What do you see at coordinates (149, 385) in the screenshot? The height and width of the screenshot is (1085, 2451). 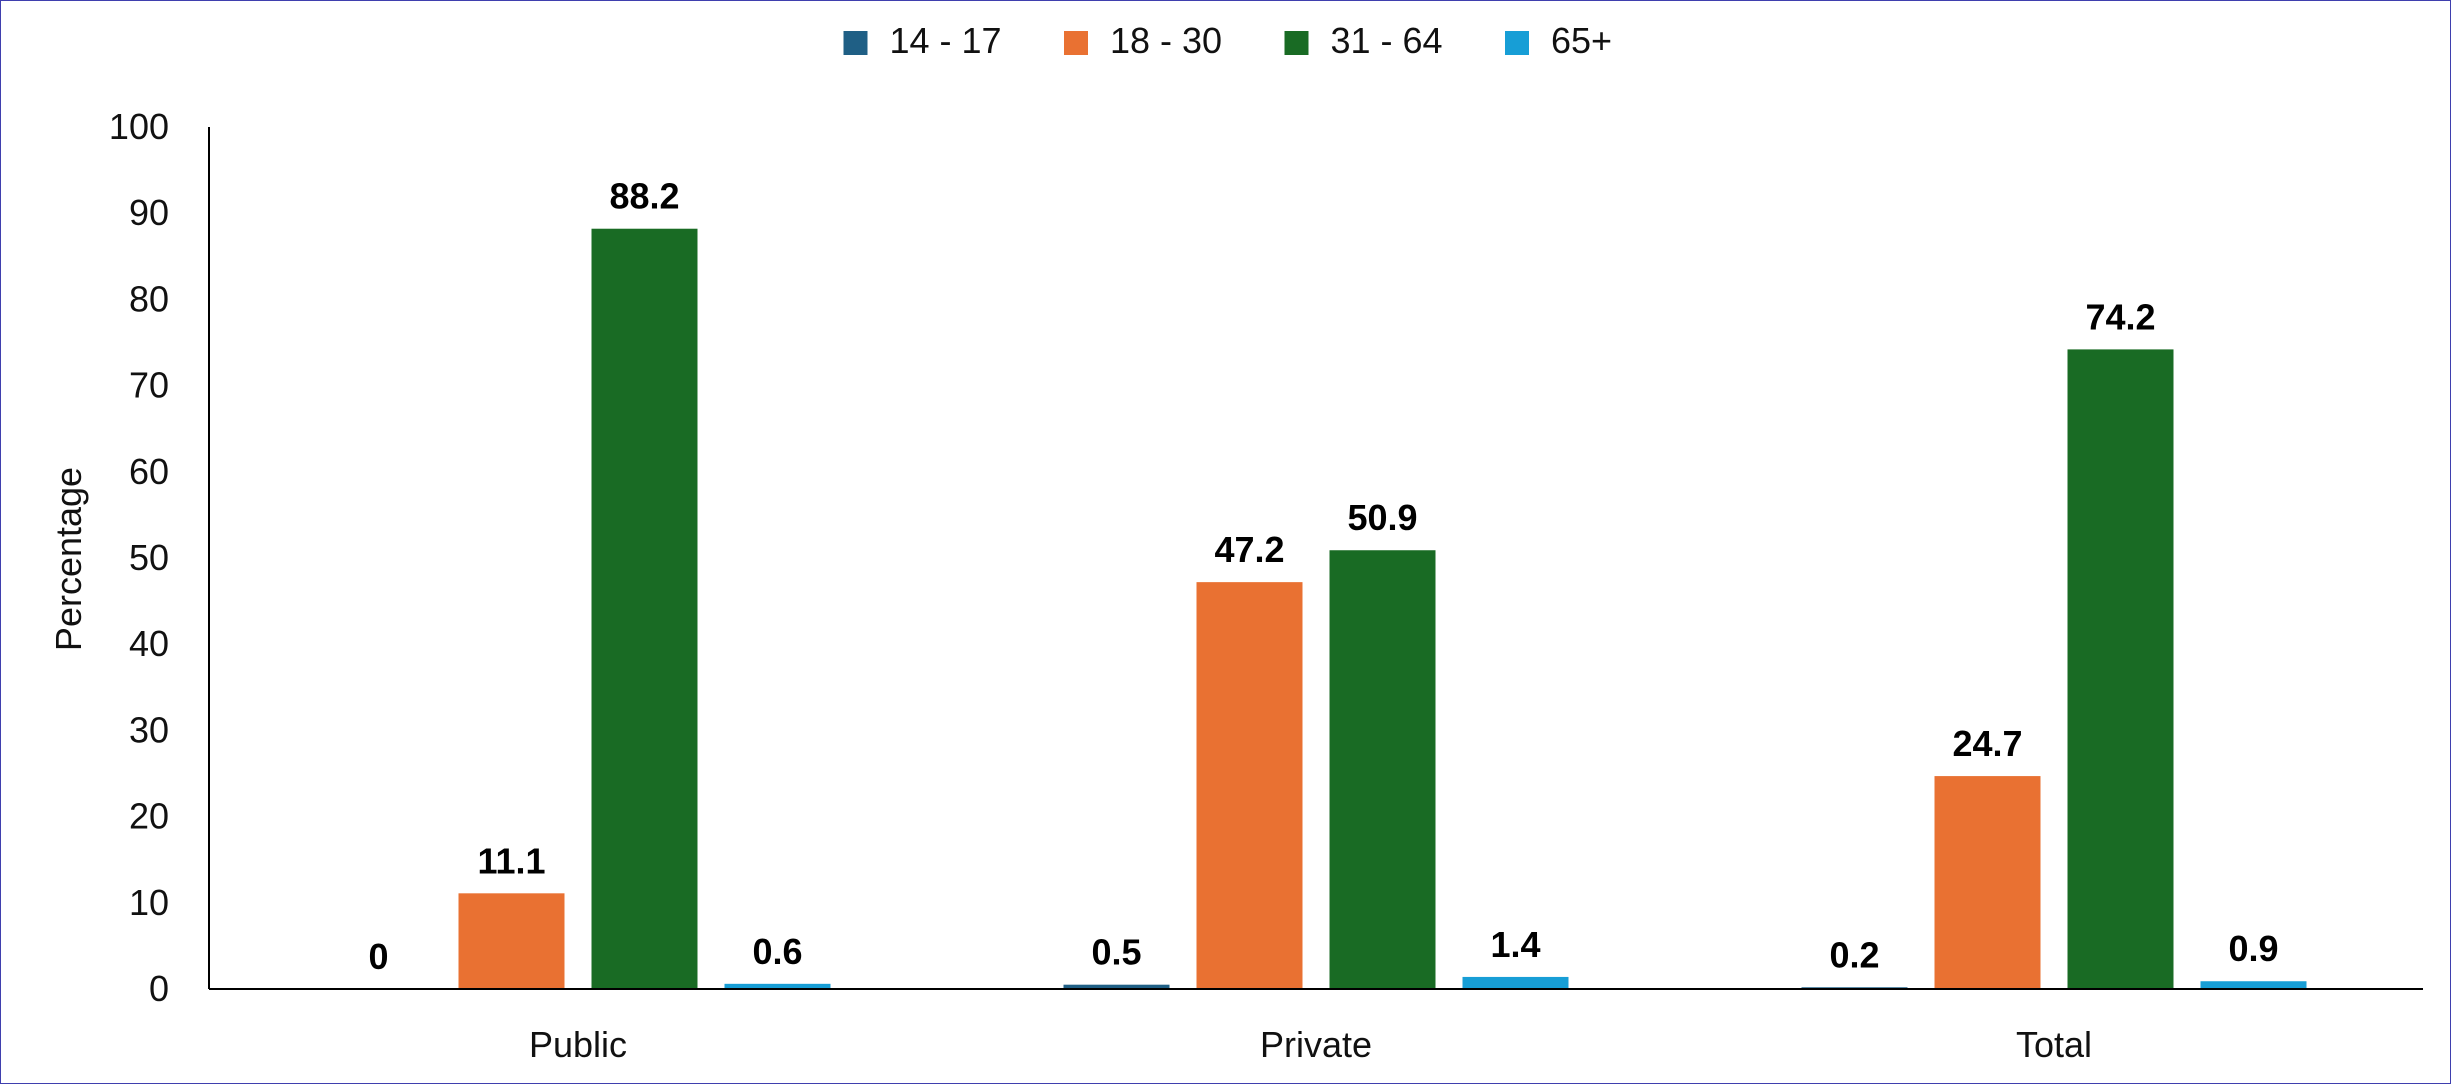 I see `y-tick-label: 70` at bounding box center [149, 385].